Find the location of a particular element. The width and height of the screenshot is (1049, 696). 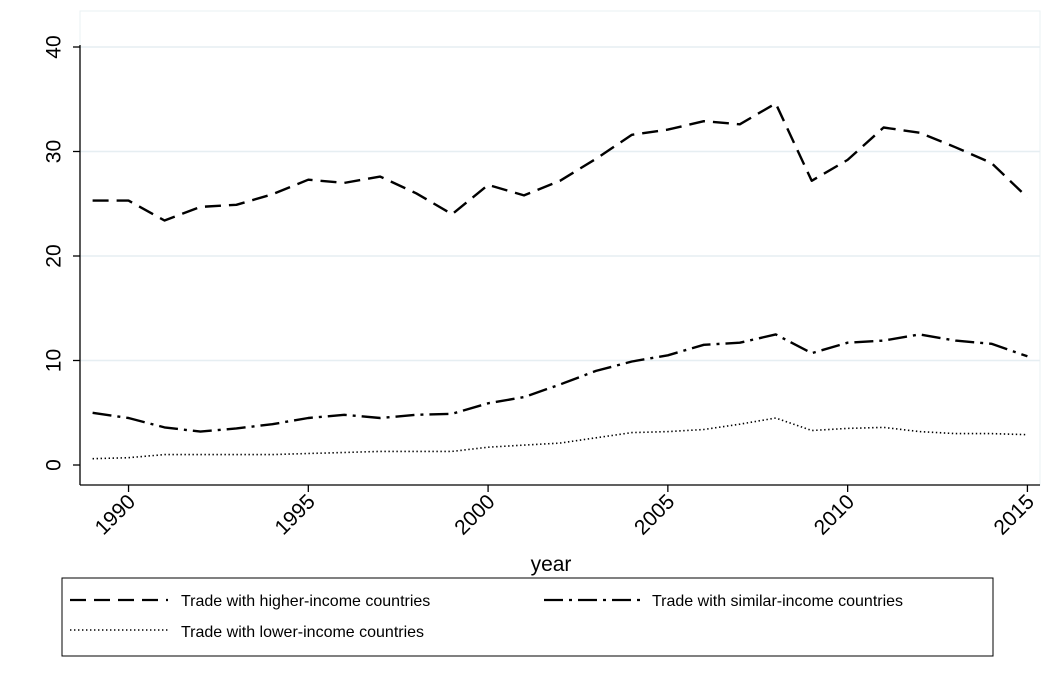

legend-label-lower-income: Trade with lower-income countries is located at coordinates (302, 632).